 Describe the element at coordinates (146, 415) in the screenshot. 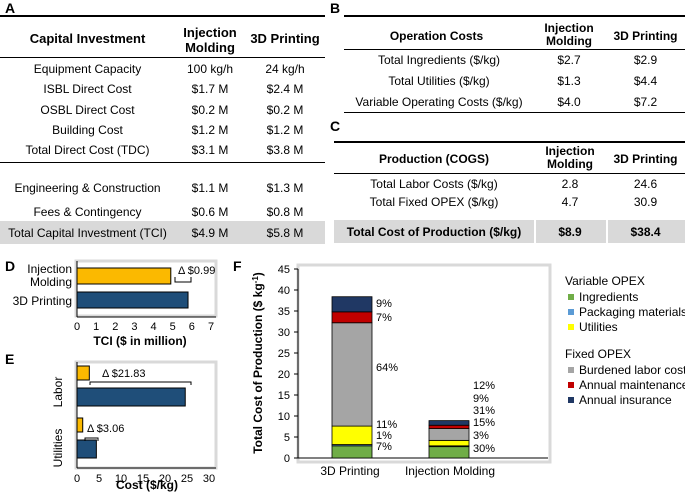

I see `chart-e-frame` at that location.